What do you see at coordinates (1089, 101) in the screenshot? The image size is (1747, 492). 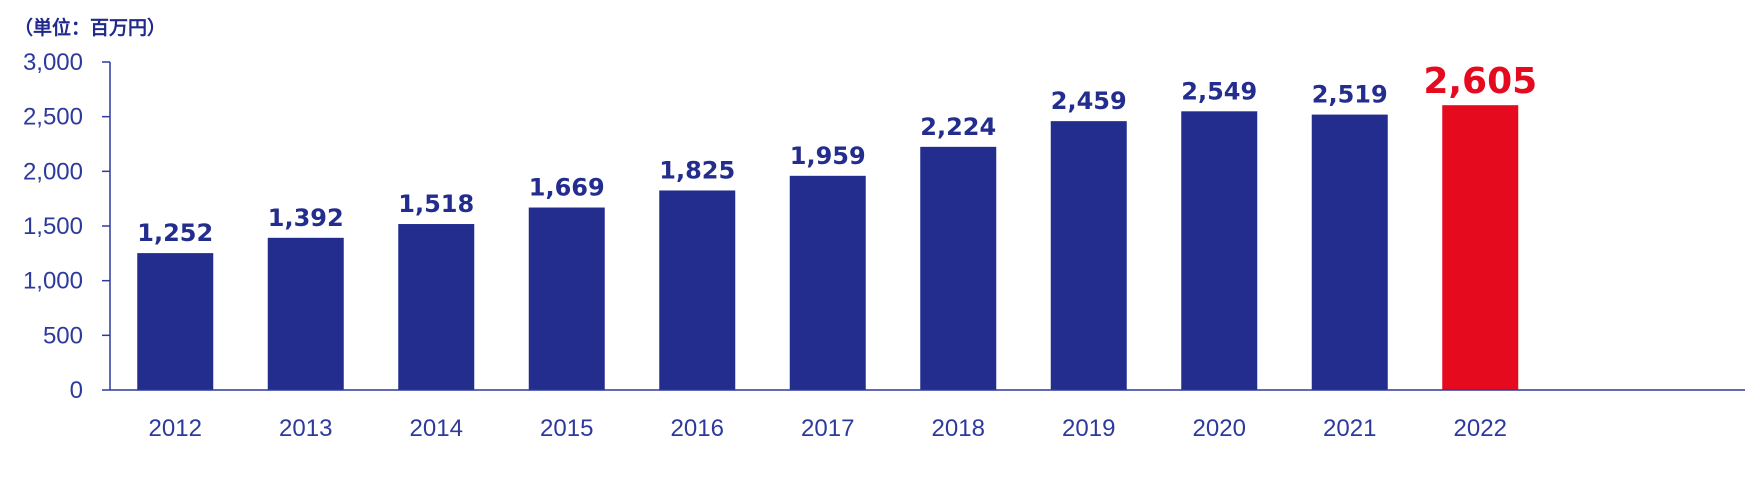 I see `data-label-2019: 2,459` at bounding box center [1089, 101].